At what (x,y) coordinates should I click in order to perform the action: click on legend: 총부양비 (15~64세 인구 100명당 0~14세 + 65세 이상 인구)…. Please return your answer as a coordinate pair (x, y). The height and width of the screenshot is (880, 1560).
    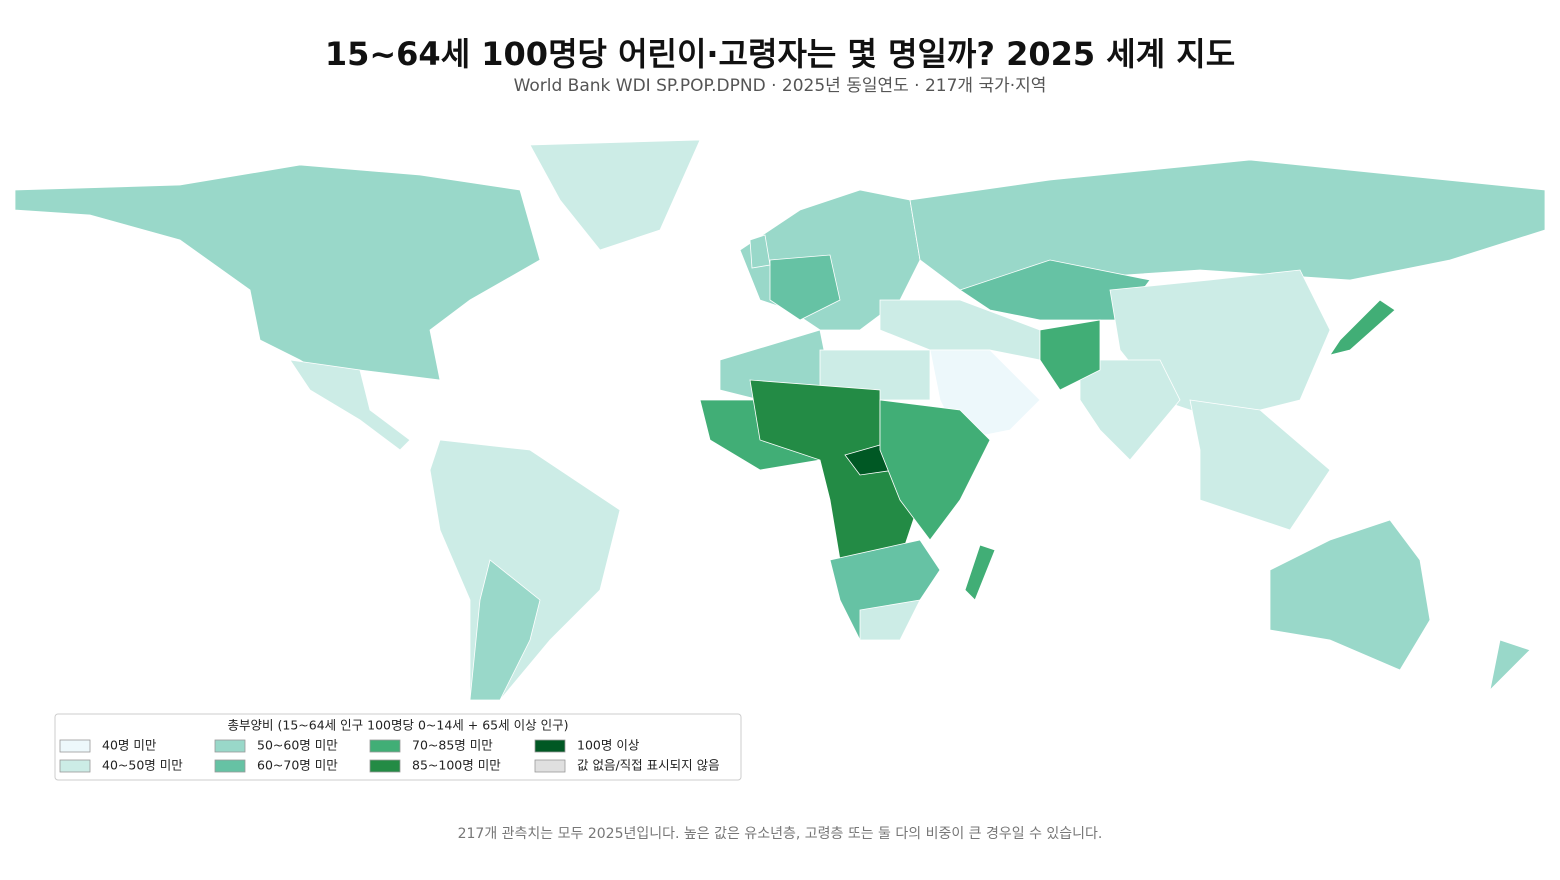
    Looking at the image, I should click on (398, 747).